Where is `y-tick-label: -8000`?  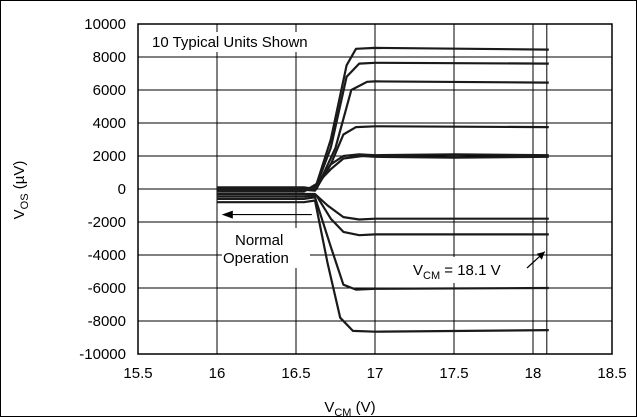
y-tick-label: -8000 is located at coordinates (107, 321).